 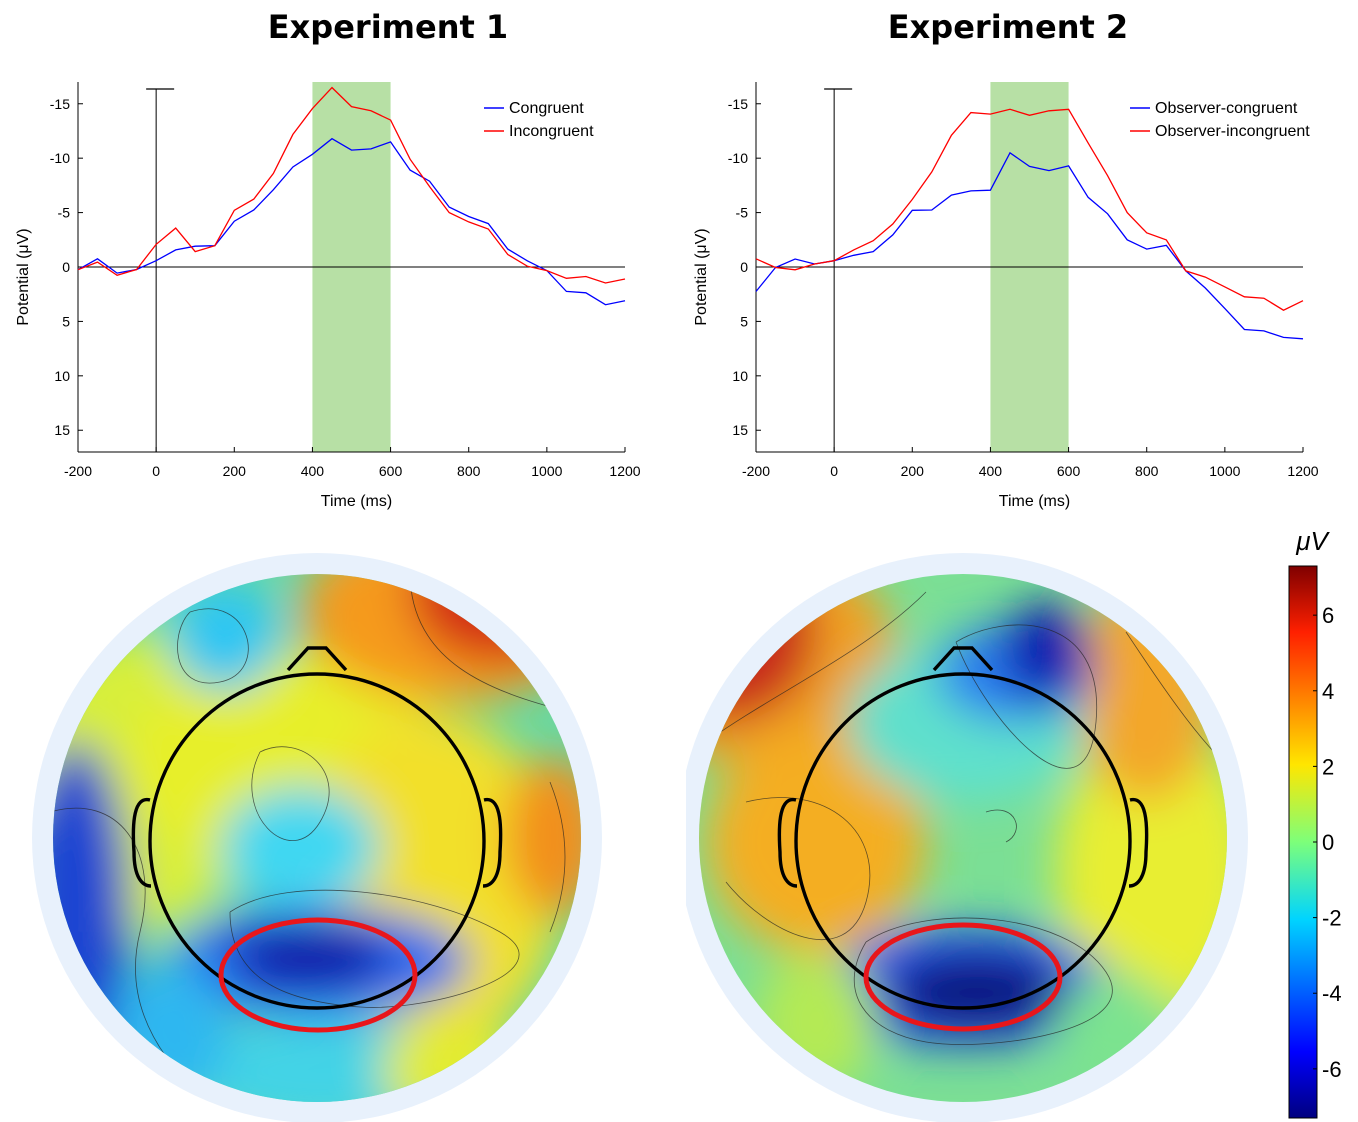 I want to click on colorbar-tick-label: 2, so click(x=1328, y=766).